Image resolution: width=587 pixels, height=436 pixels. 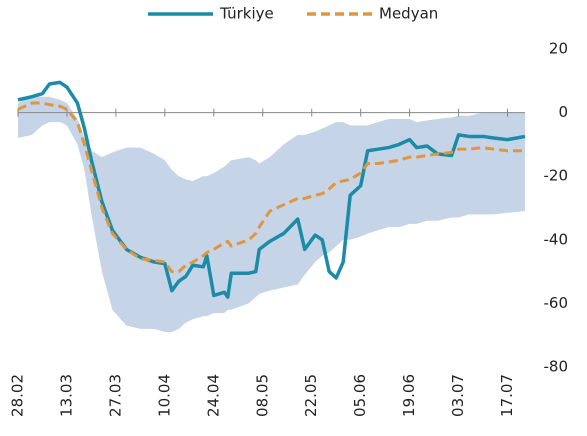 What do you see at coordinates (556, 303) in the screenshot?
I see `y-tick-label: -60` at bounding box center [556, 303].